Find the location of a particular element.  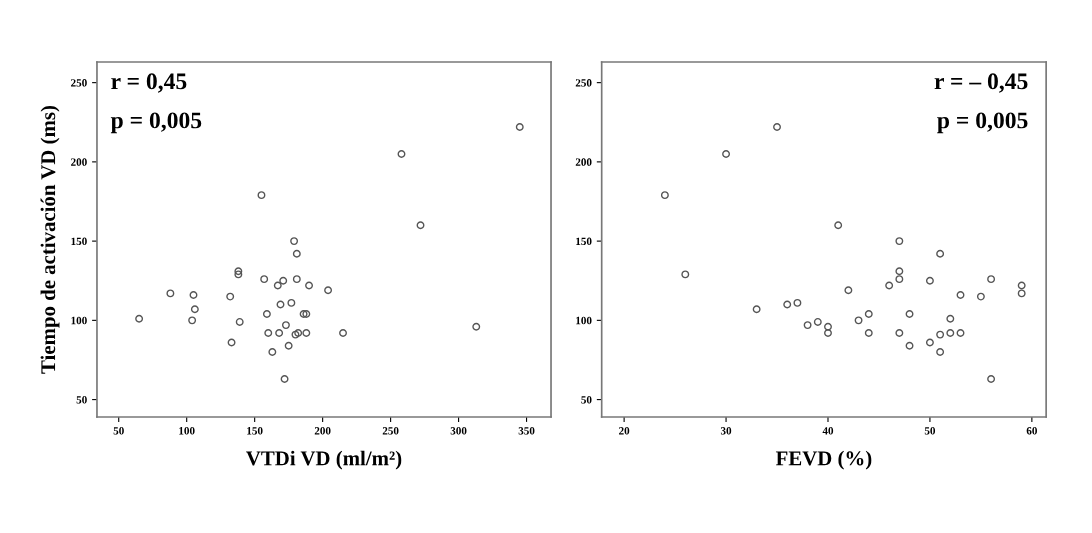

x-axis-title: VTDi VD (ml/m²) is located at coordinates (324, 460).